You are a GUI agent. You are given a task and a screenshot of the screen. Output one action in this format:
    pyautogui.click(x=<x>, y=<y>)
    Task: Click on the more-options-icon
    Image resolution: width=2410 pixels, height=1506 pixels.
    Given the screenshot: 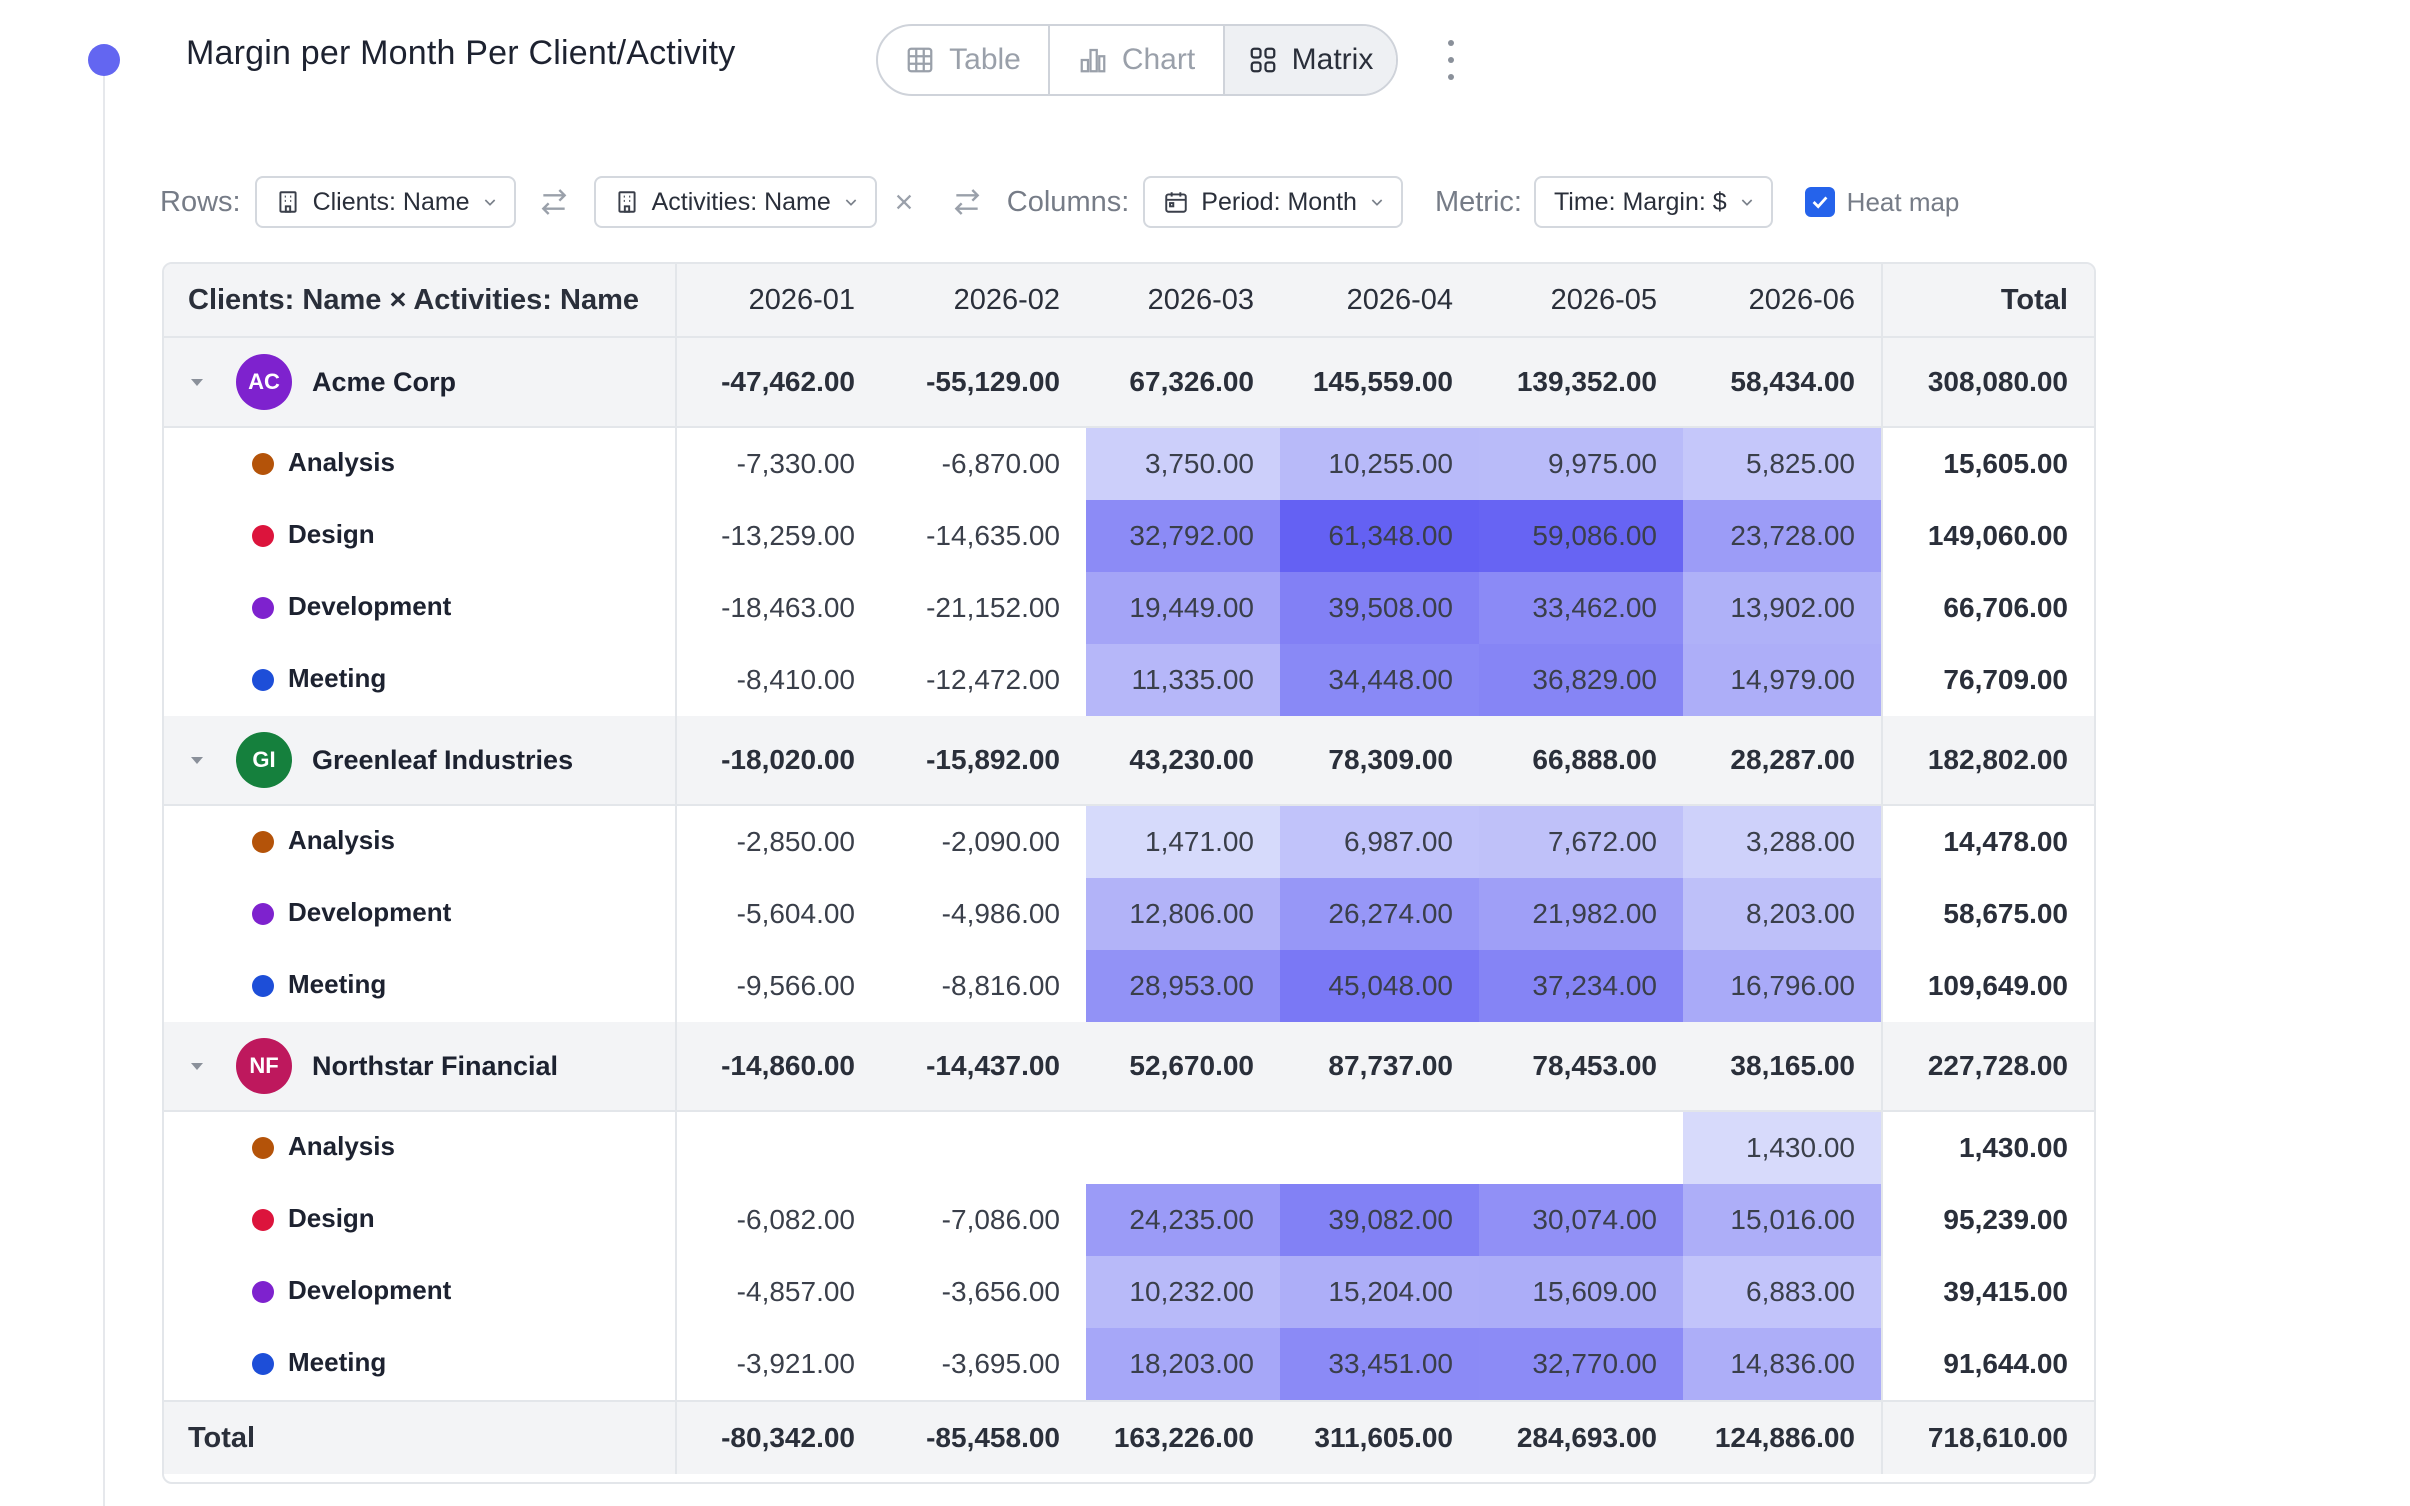 What is the action you would take?
    pyautogui.click(x=1451, y=60)
    